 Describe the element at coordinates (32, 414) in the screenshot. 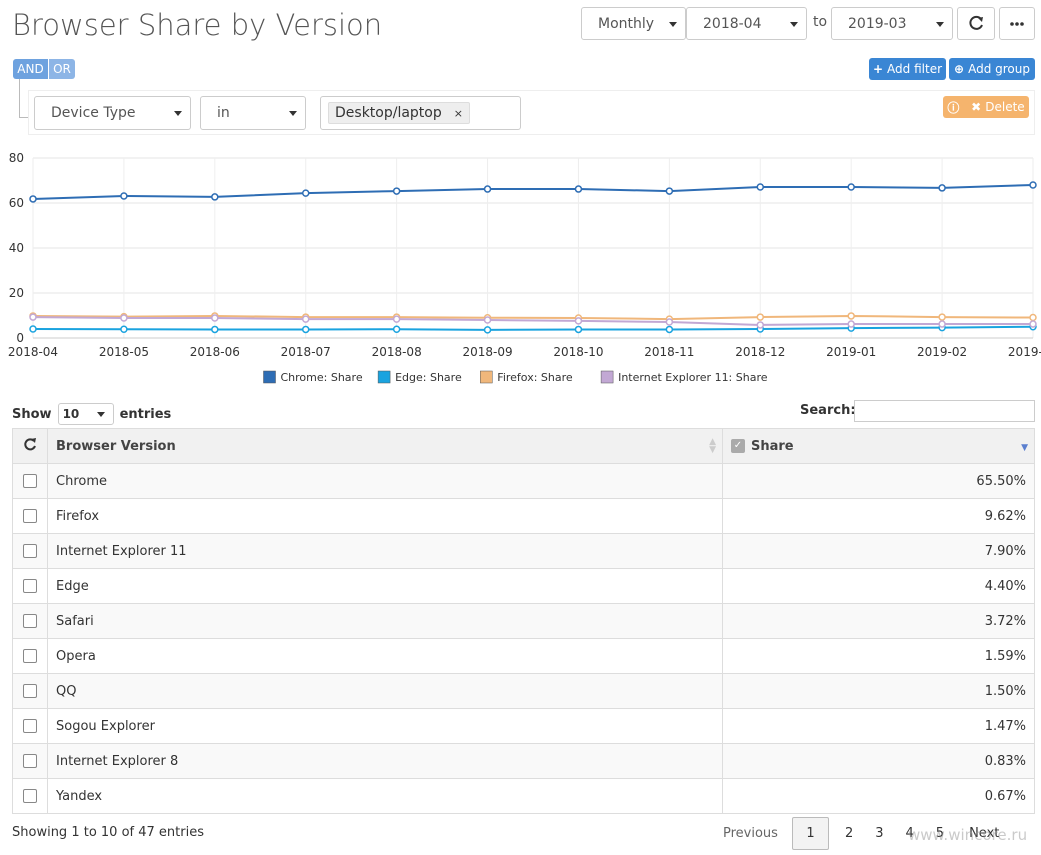

I see `show-label: Show` at that location.